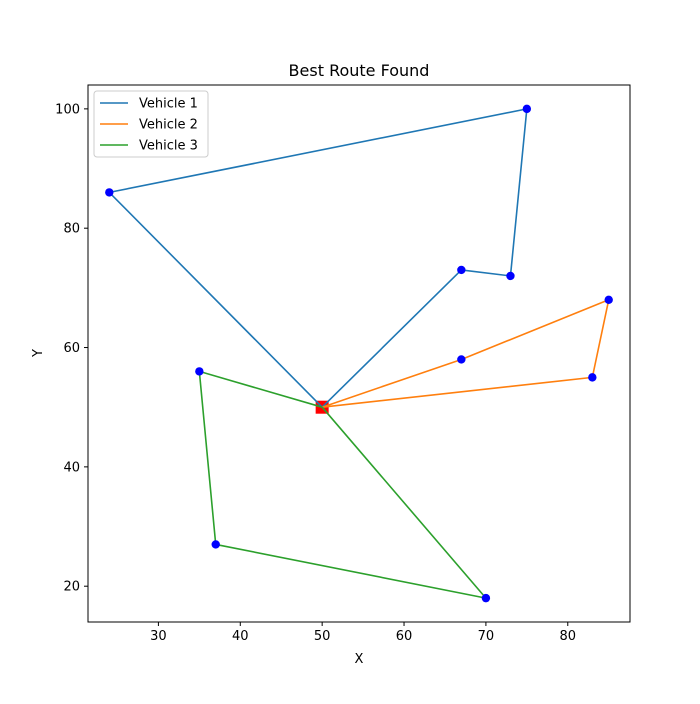  I want to click on x-tick-label-30: 30, so click(158, 636).